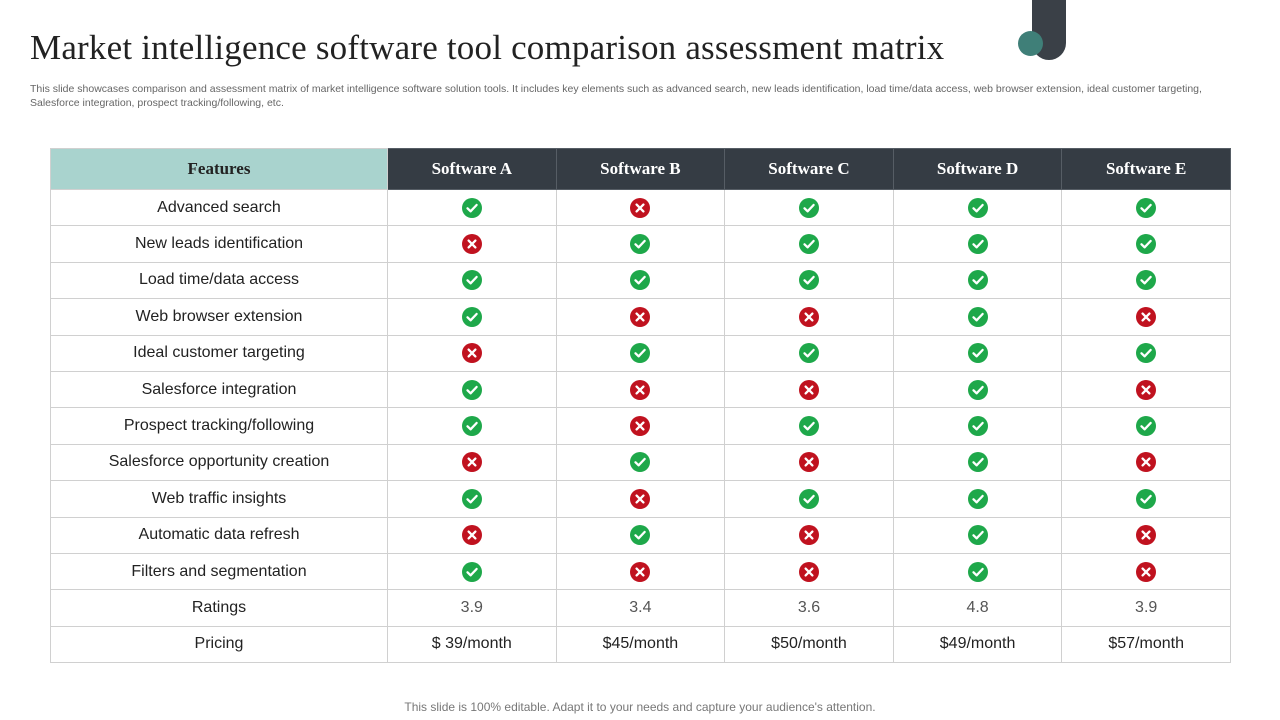 This screenshot has height=720, width=1280. Describe the element at coordinates (640, 169) in the screenshot. I see `header-software-b: Software B` at that location.